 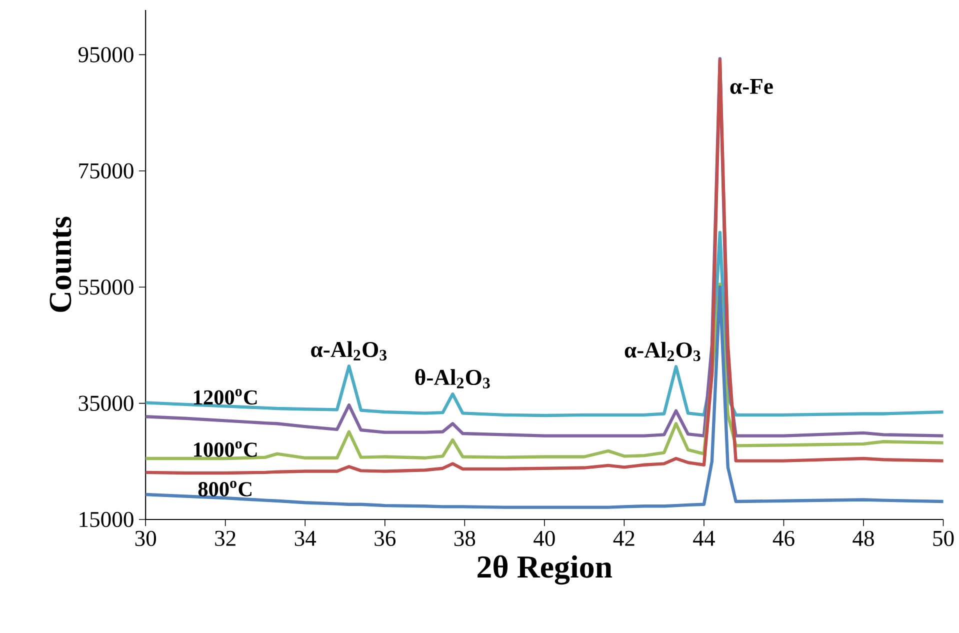 I want to click on series-label: 800$^{o}$C, so click(x=225, y=488).